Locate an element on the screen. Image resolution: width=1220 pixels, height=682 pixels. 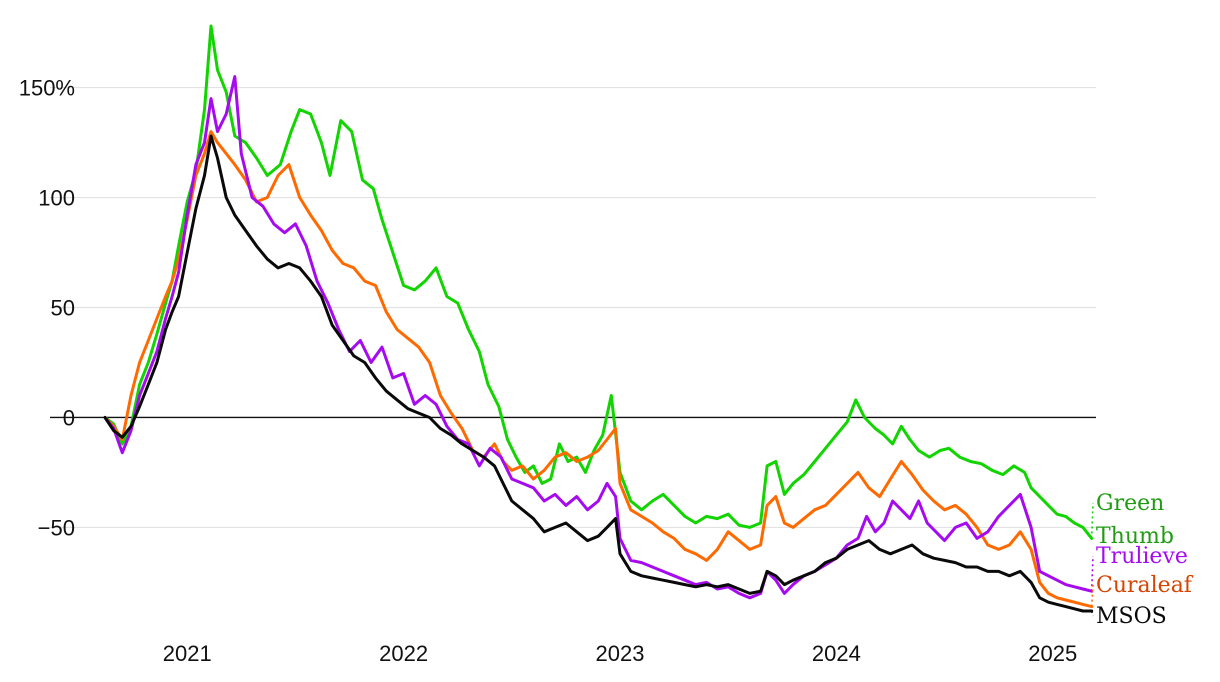
x-tick-label: 2024 is located at coordinates (836, 653).